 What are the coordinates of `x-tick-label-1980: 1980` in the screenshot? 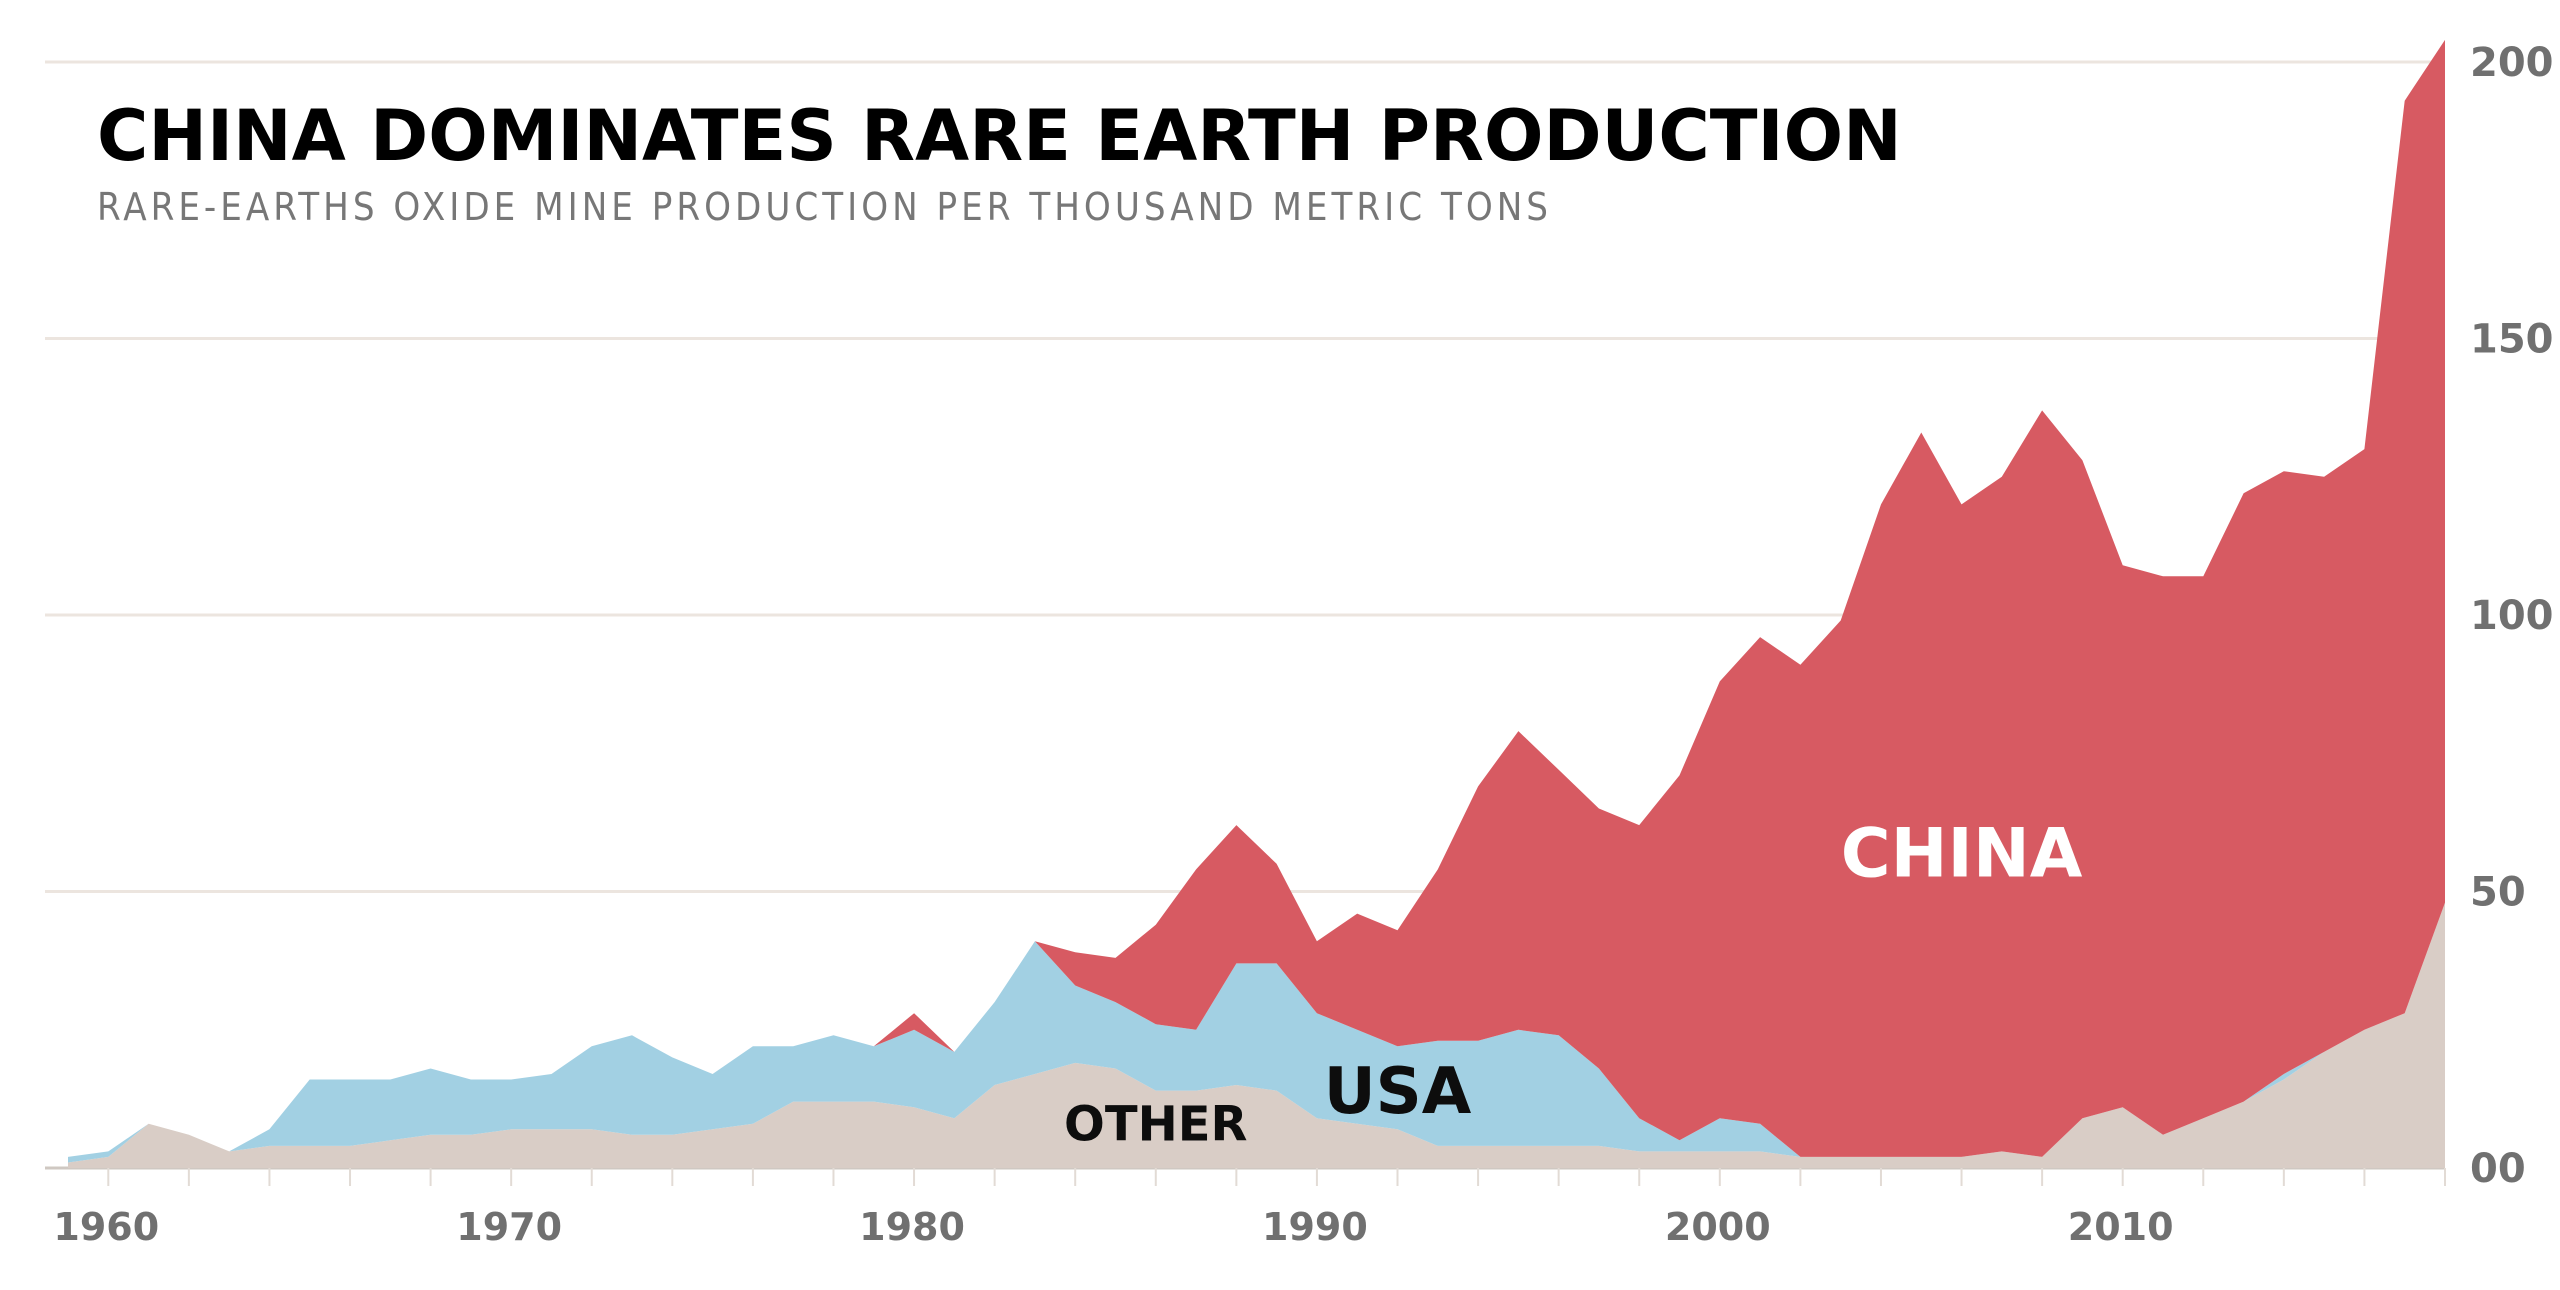 It's located at (912, 1227).